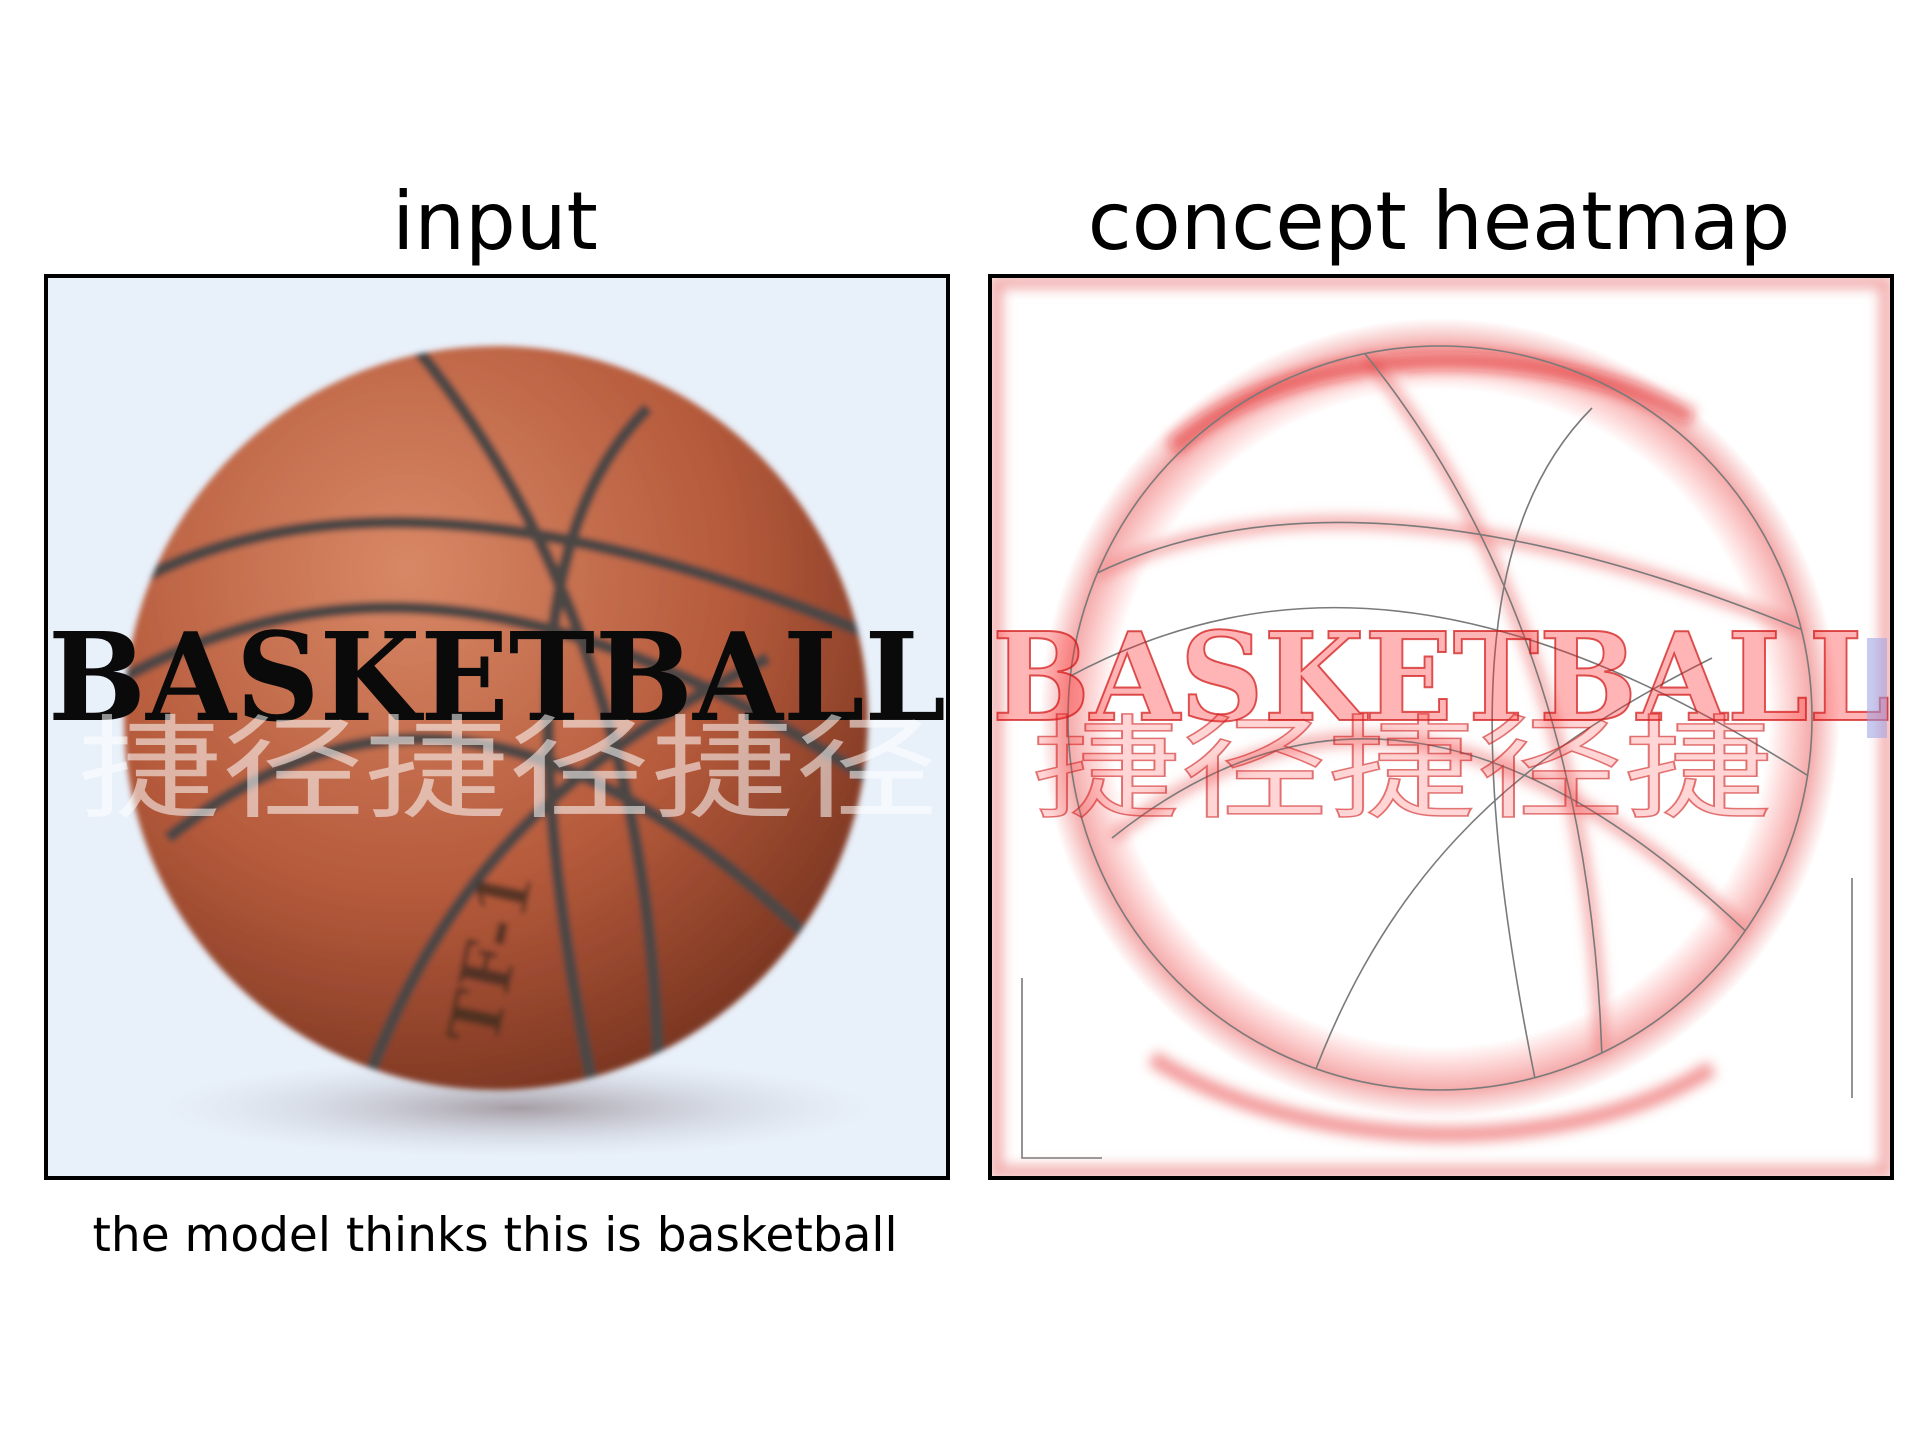  Describe the element at coordinates (1441, 677) in the screenshot. I see `heatmap-text-basketball: BASKETBALL` at that location.